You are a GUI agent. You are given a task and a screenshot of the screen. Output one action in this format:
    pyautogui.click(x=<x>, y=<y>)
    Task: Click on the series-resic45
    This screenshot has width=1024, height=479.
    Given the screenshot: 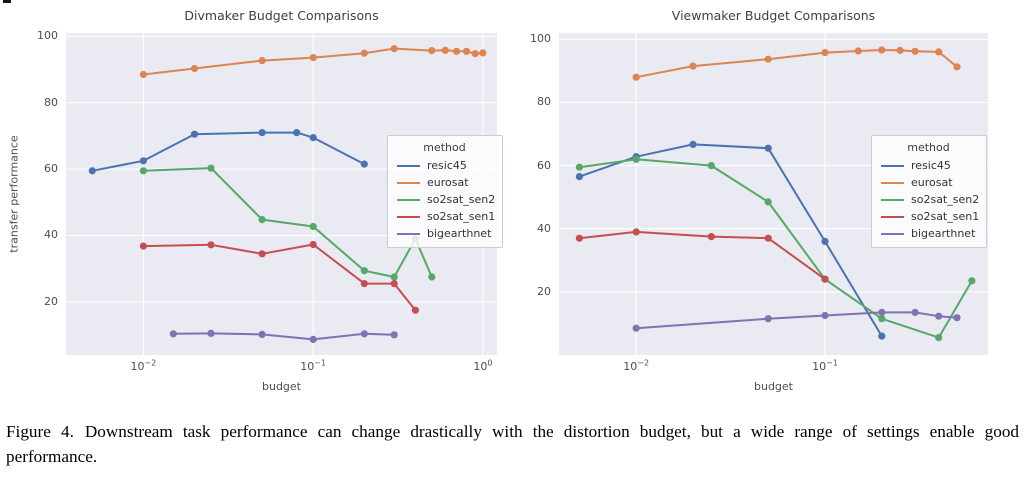 What is the action you would take?
    pyautogui.click(x=228, y=152)
    